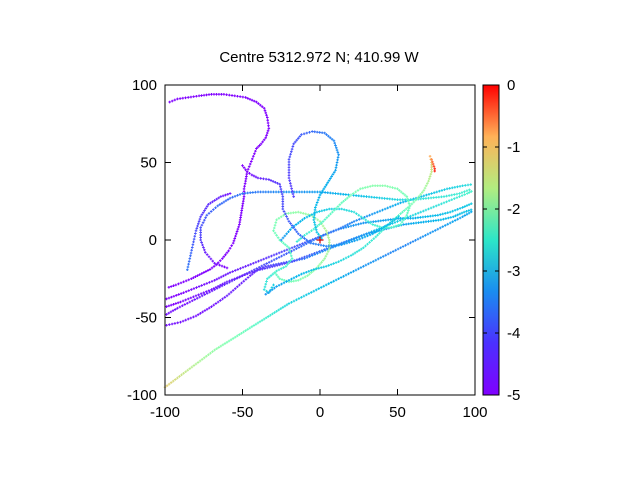 The width and height of the screenshot is (640, 480). I want to click on x-tick-label: 100, so click(474, 412).